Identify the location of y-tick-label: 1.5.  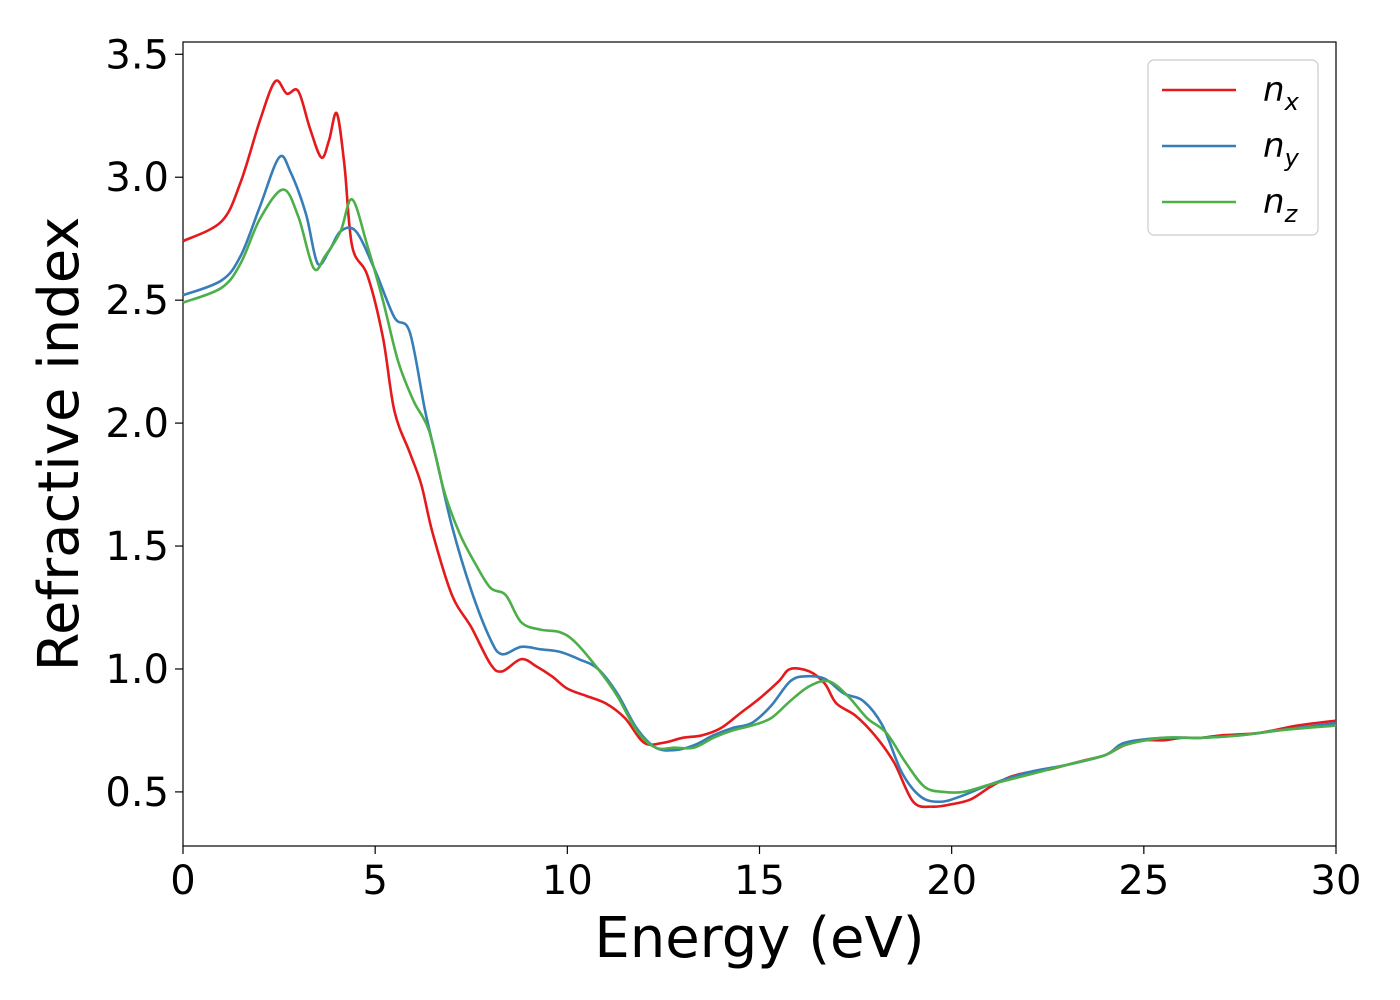
(137, 547).